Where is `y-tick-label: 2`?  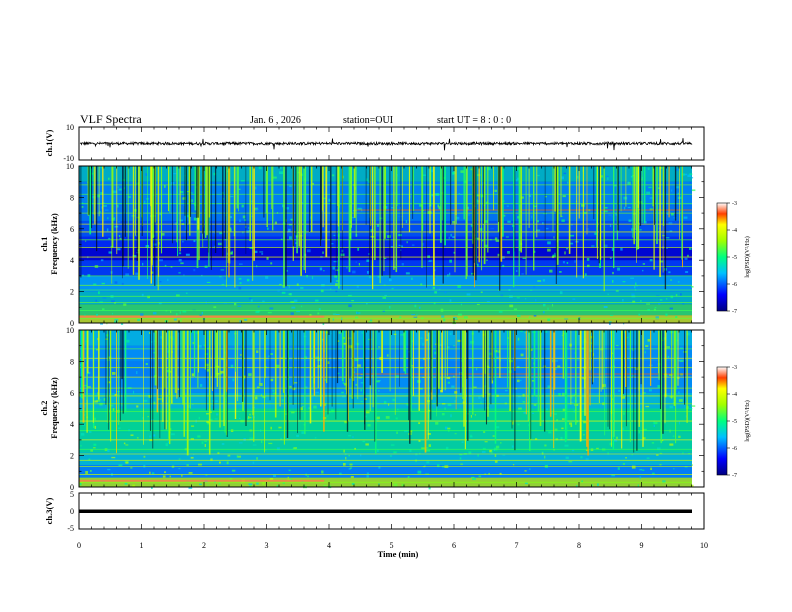 y-tick-label: 2 is located at coordinates (72, 292).